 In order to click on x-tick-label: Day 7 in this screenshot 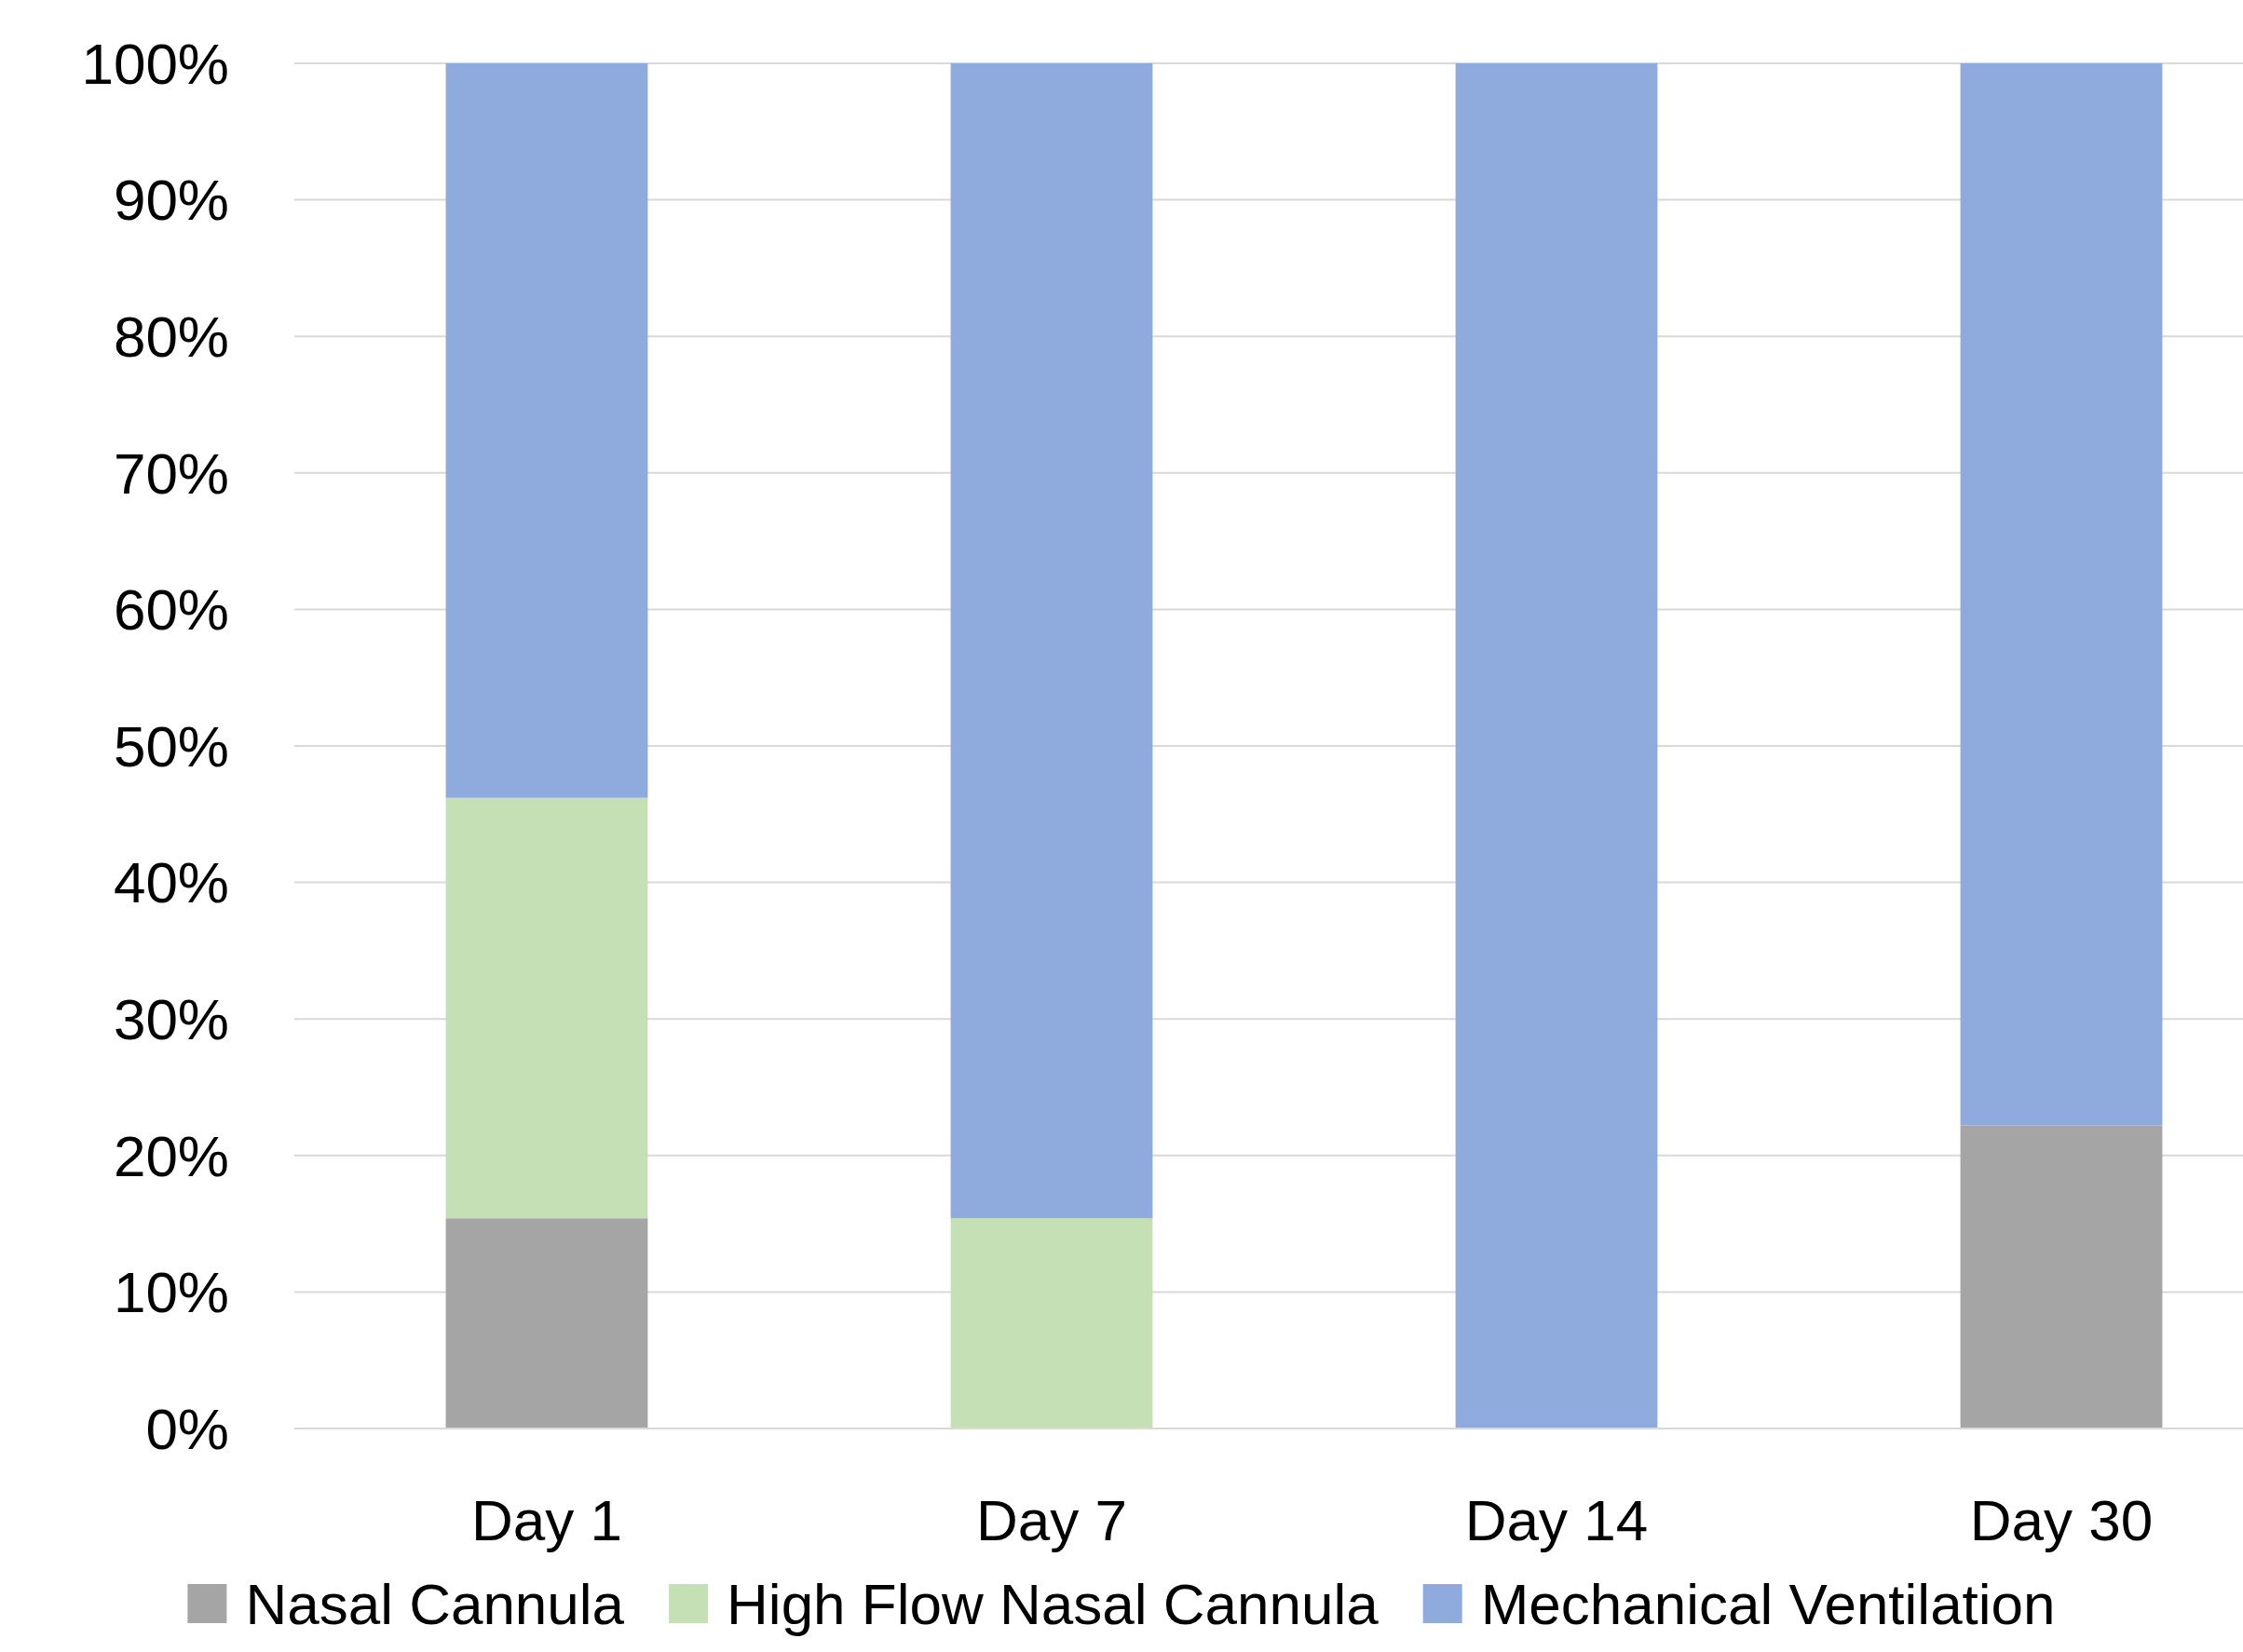, I will do `click(1051, 1520)`.